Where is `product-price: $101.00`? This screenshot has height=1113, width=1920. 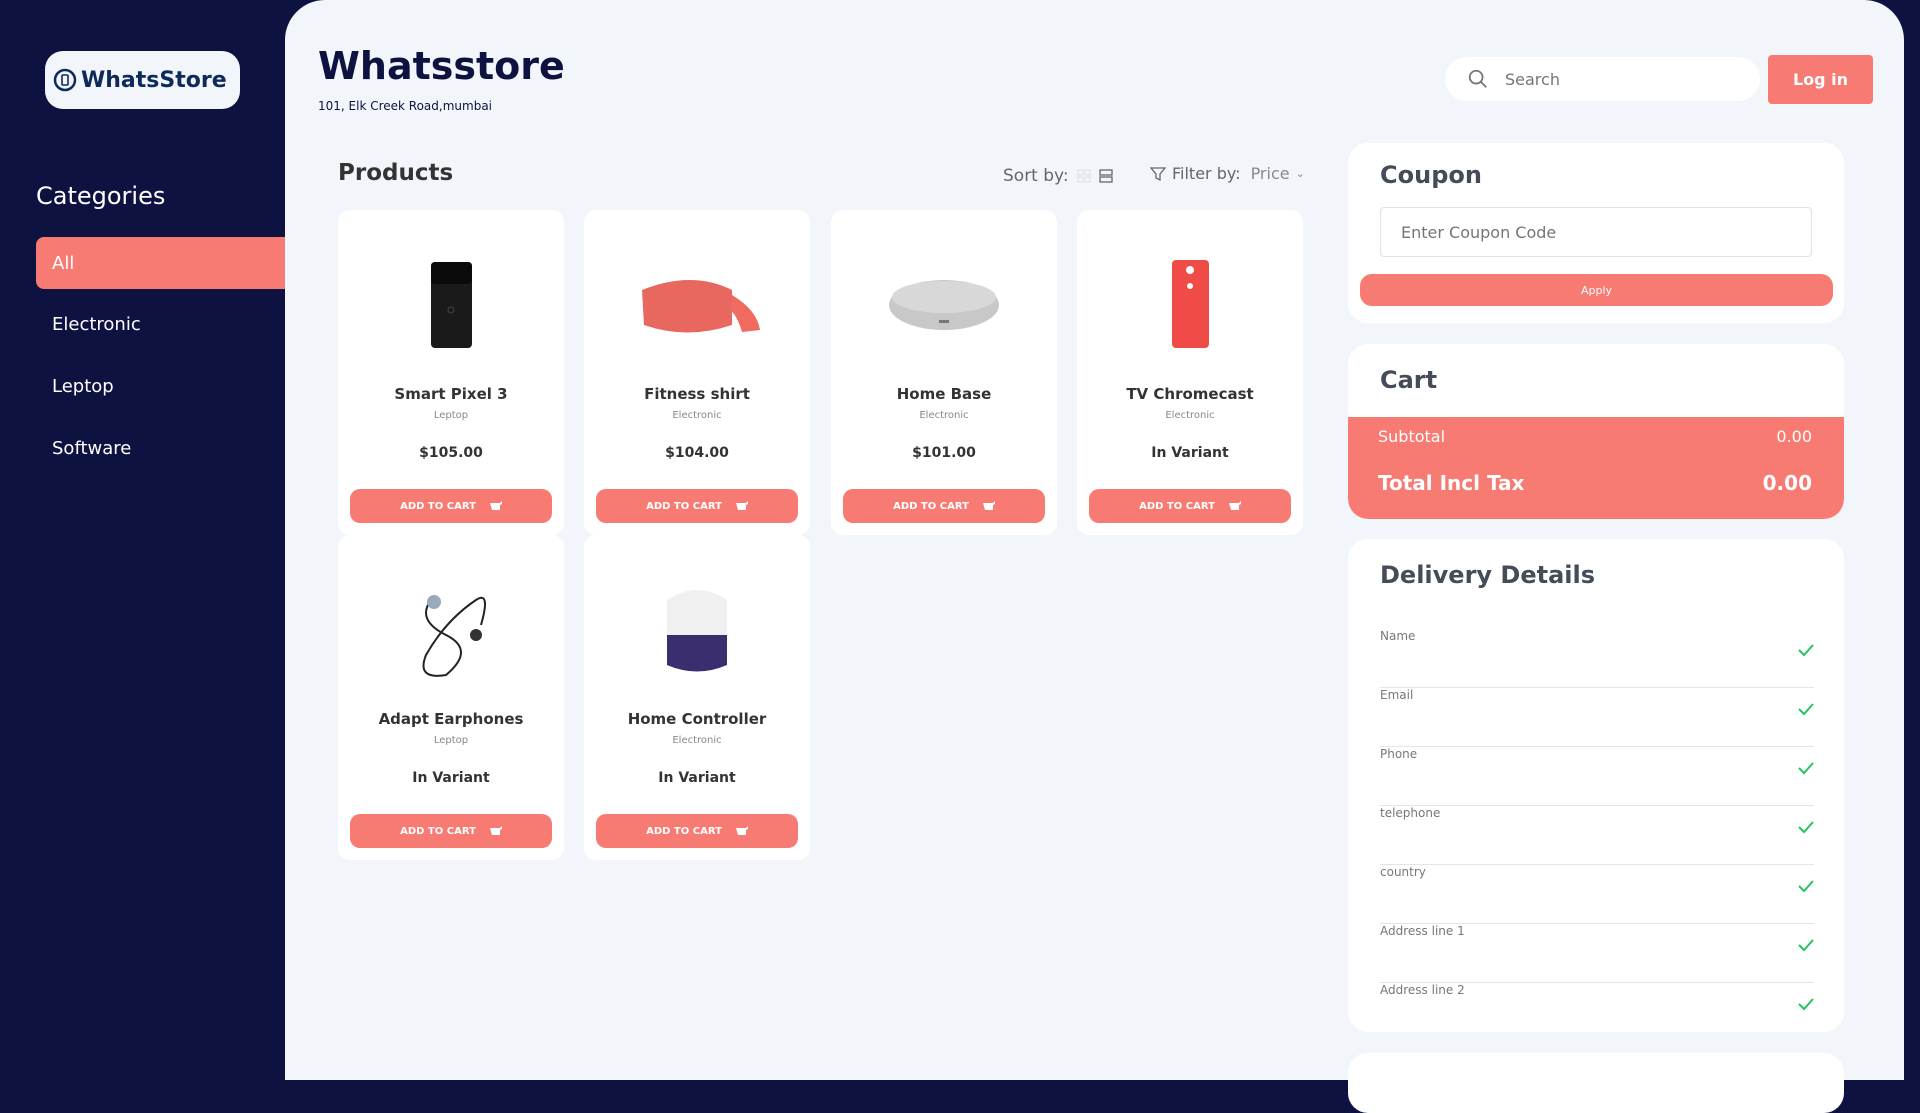
product-price: $101.00 is located at coordinates (944, 453).